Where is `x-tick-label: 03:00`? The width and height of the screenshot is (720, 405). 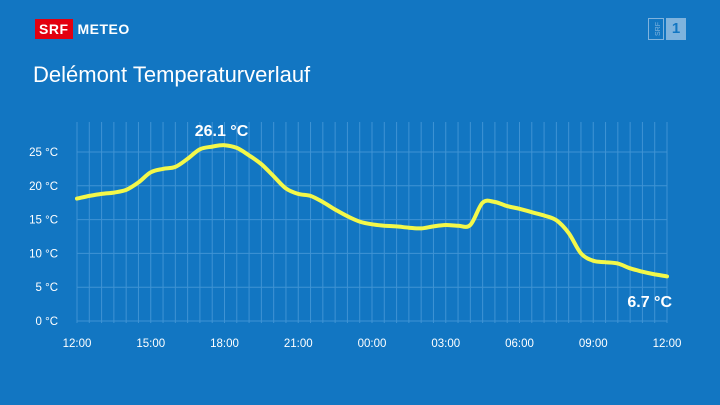
x-tick-label: 03:00 is located at coordinates (445, 344).